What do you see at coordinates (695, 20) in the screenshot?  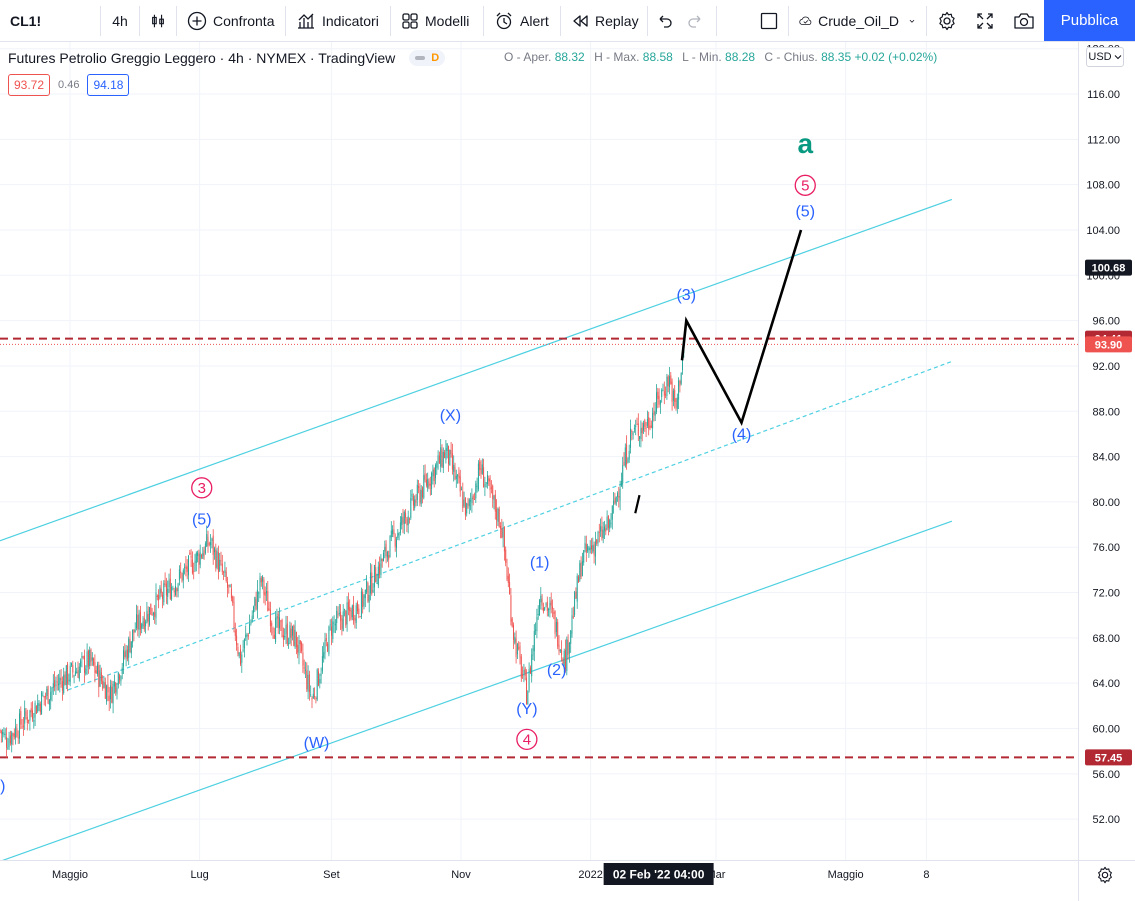 I see `redo-button` at bounding box center [695, 20].